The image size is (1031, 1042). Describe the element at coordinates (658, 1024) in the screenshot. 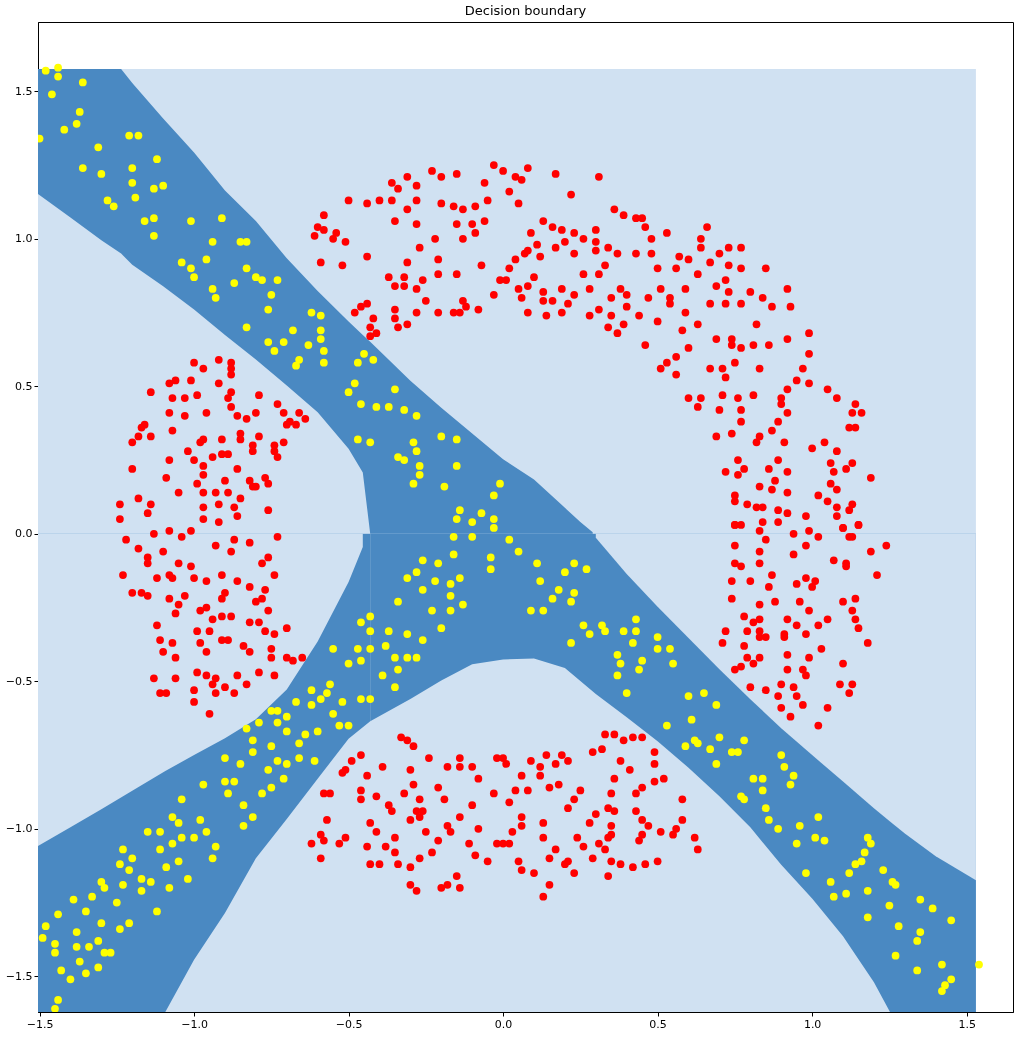

I see `x-tick-label: 0.5` at that location.